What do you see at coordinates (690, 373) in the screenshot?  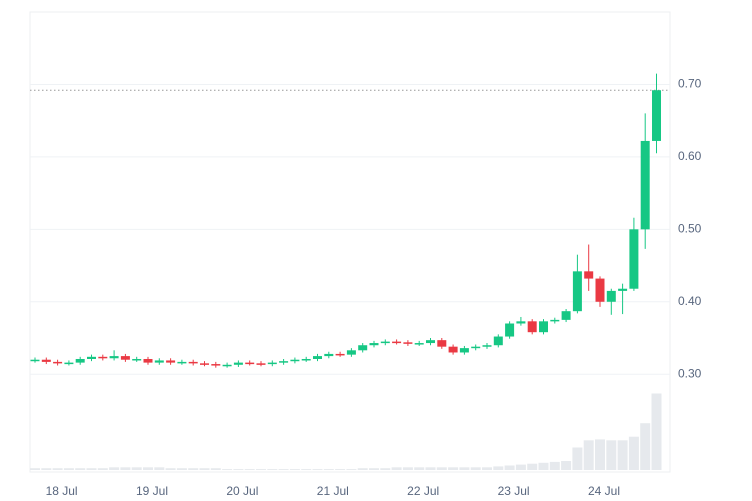 I see `y-tick-label: 0.30` at bounding box center [690, 373].